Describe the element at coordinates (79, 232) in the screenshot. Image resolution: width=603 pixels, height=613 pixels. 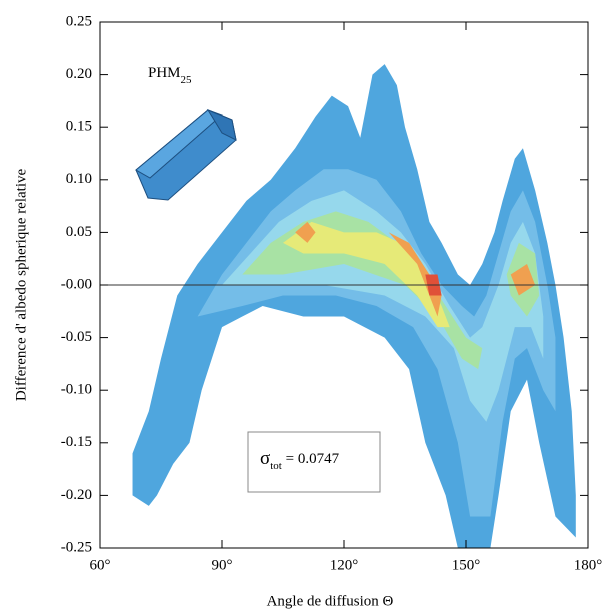
I see `y-tick-label: 0.05` at that location.